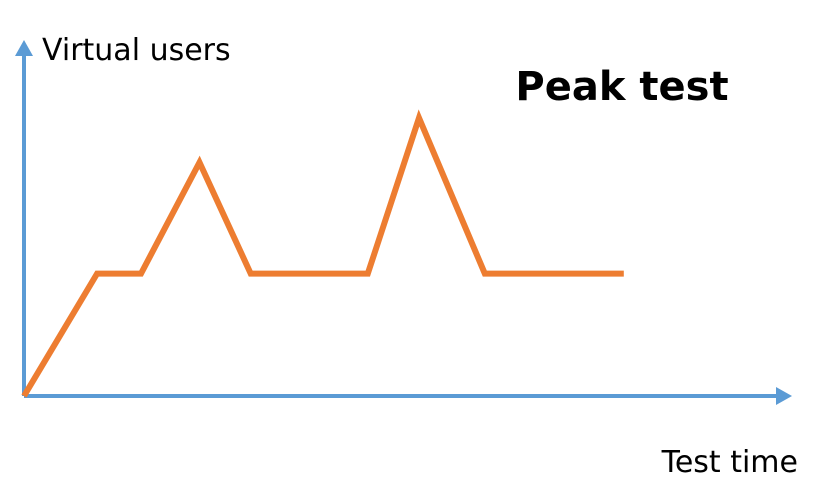  What do you see at coordinates (784, 396) in the screenshot?
I see `x-axis-arrowhead` at bounding box center [784, 396].